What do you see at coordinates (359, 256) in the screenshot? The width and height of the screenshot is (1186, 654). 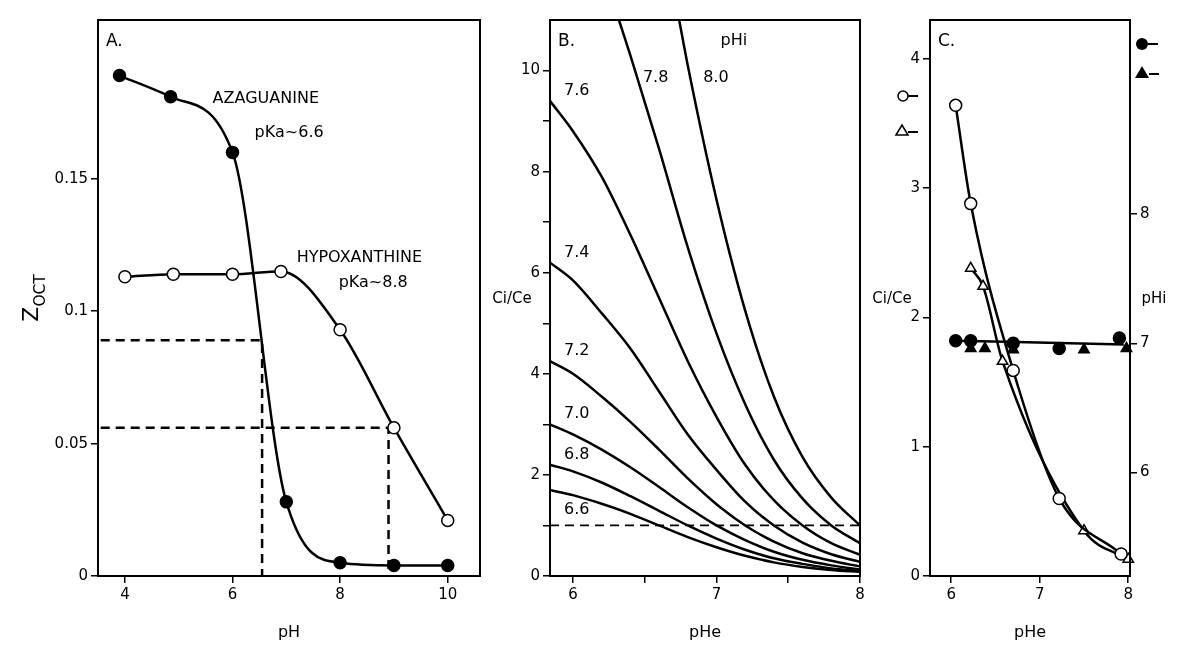 I see `annotation: HYPOXANTHINE` at bounding box center [359, 256].